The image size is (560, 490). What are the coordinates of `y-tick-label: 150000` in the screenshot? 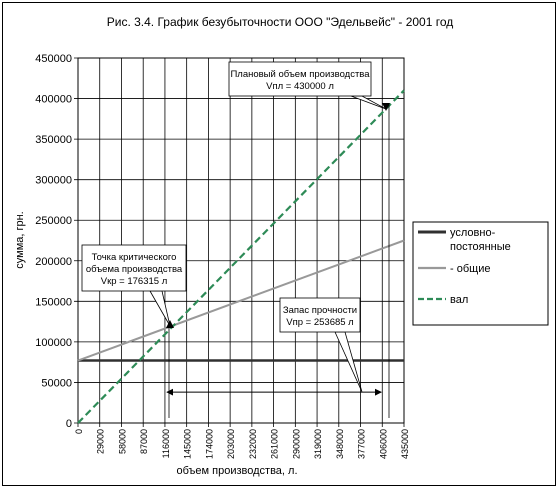 It's located at (53, 302).